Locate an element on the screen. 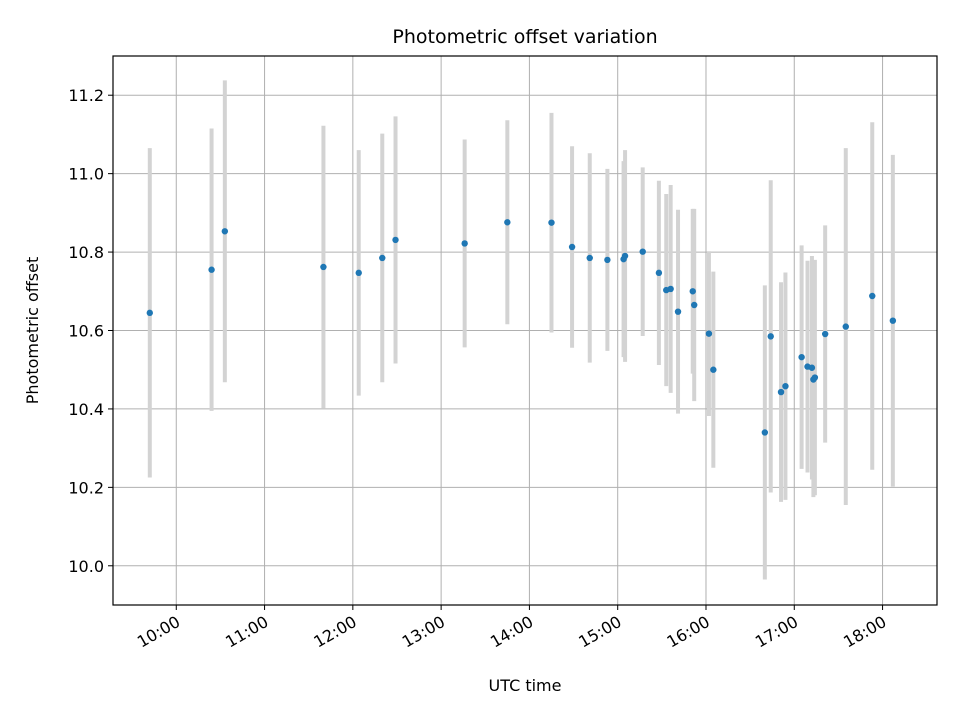 The width and height of the screenshot is (960, 720). x-tick-label: 17:00 is located at coordinates (776, 632).